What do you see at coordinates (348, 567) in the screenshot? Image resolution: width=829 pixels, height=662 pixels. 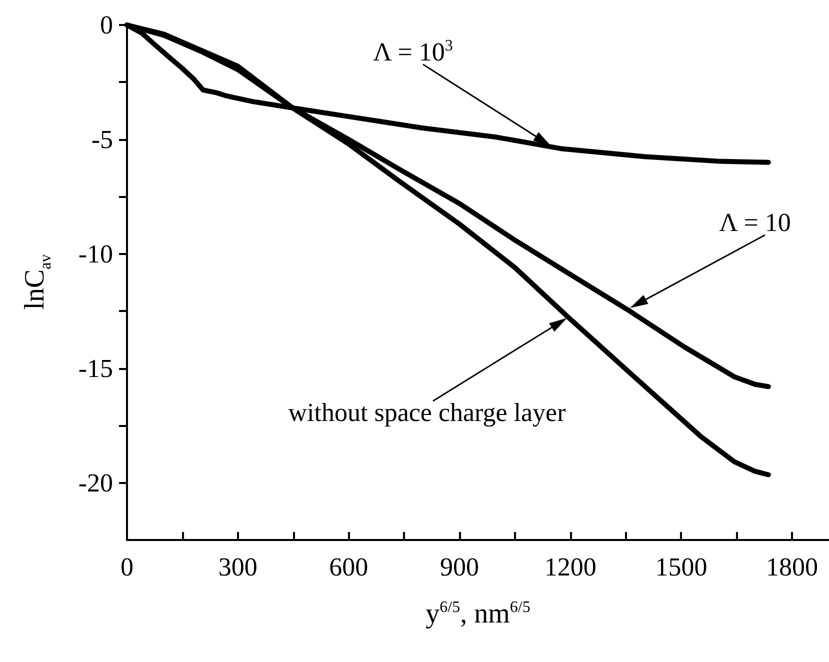 I see `x-tick-label: 600` at bounding box center [348, 567].